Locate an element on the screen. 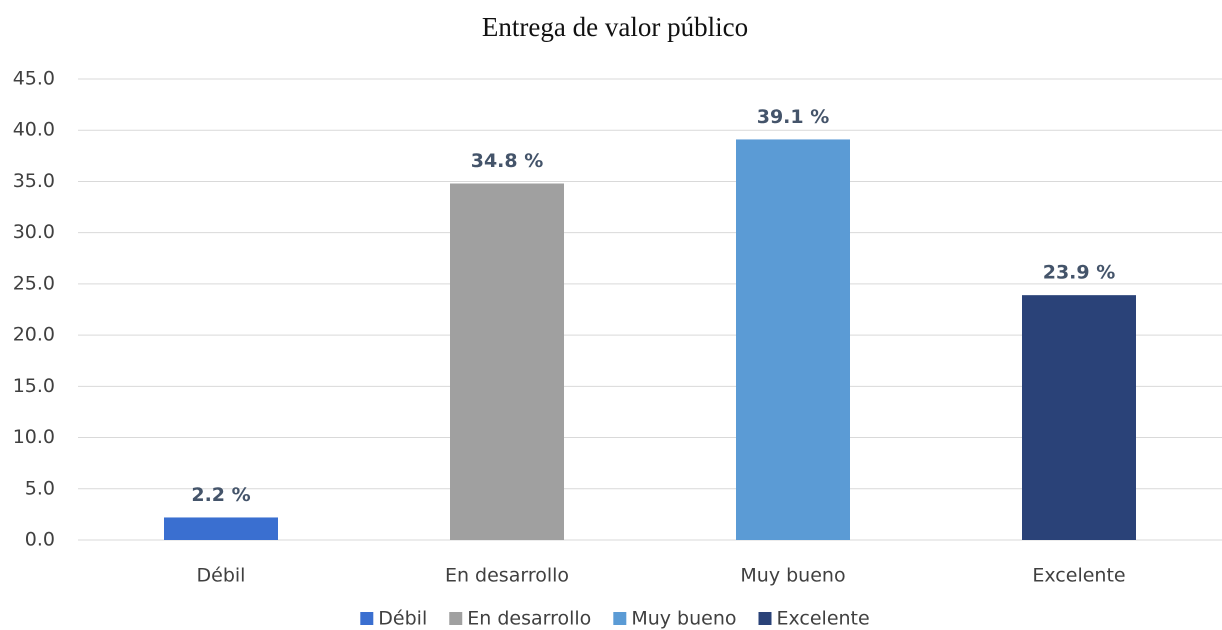 The width and height of the screenshot is (1222, 630). y-tick-label: 10.0 is located at coordinates (34, 437).